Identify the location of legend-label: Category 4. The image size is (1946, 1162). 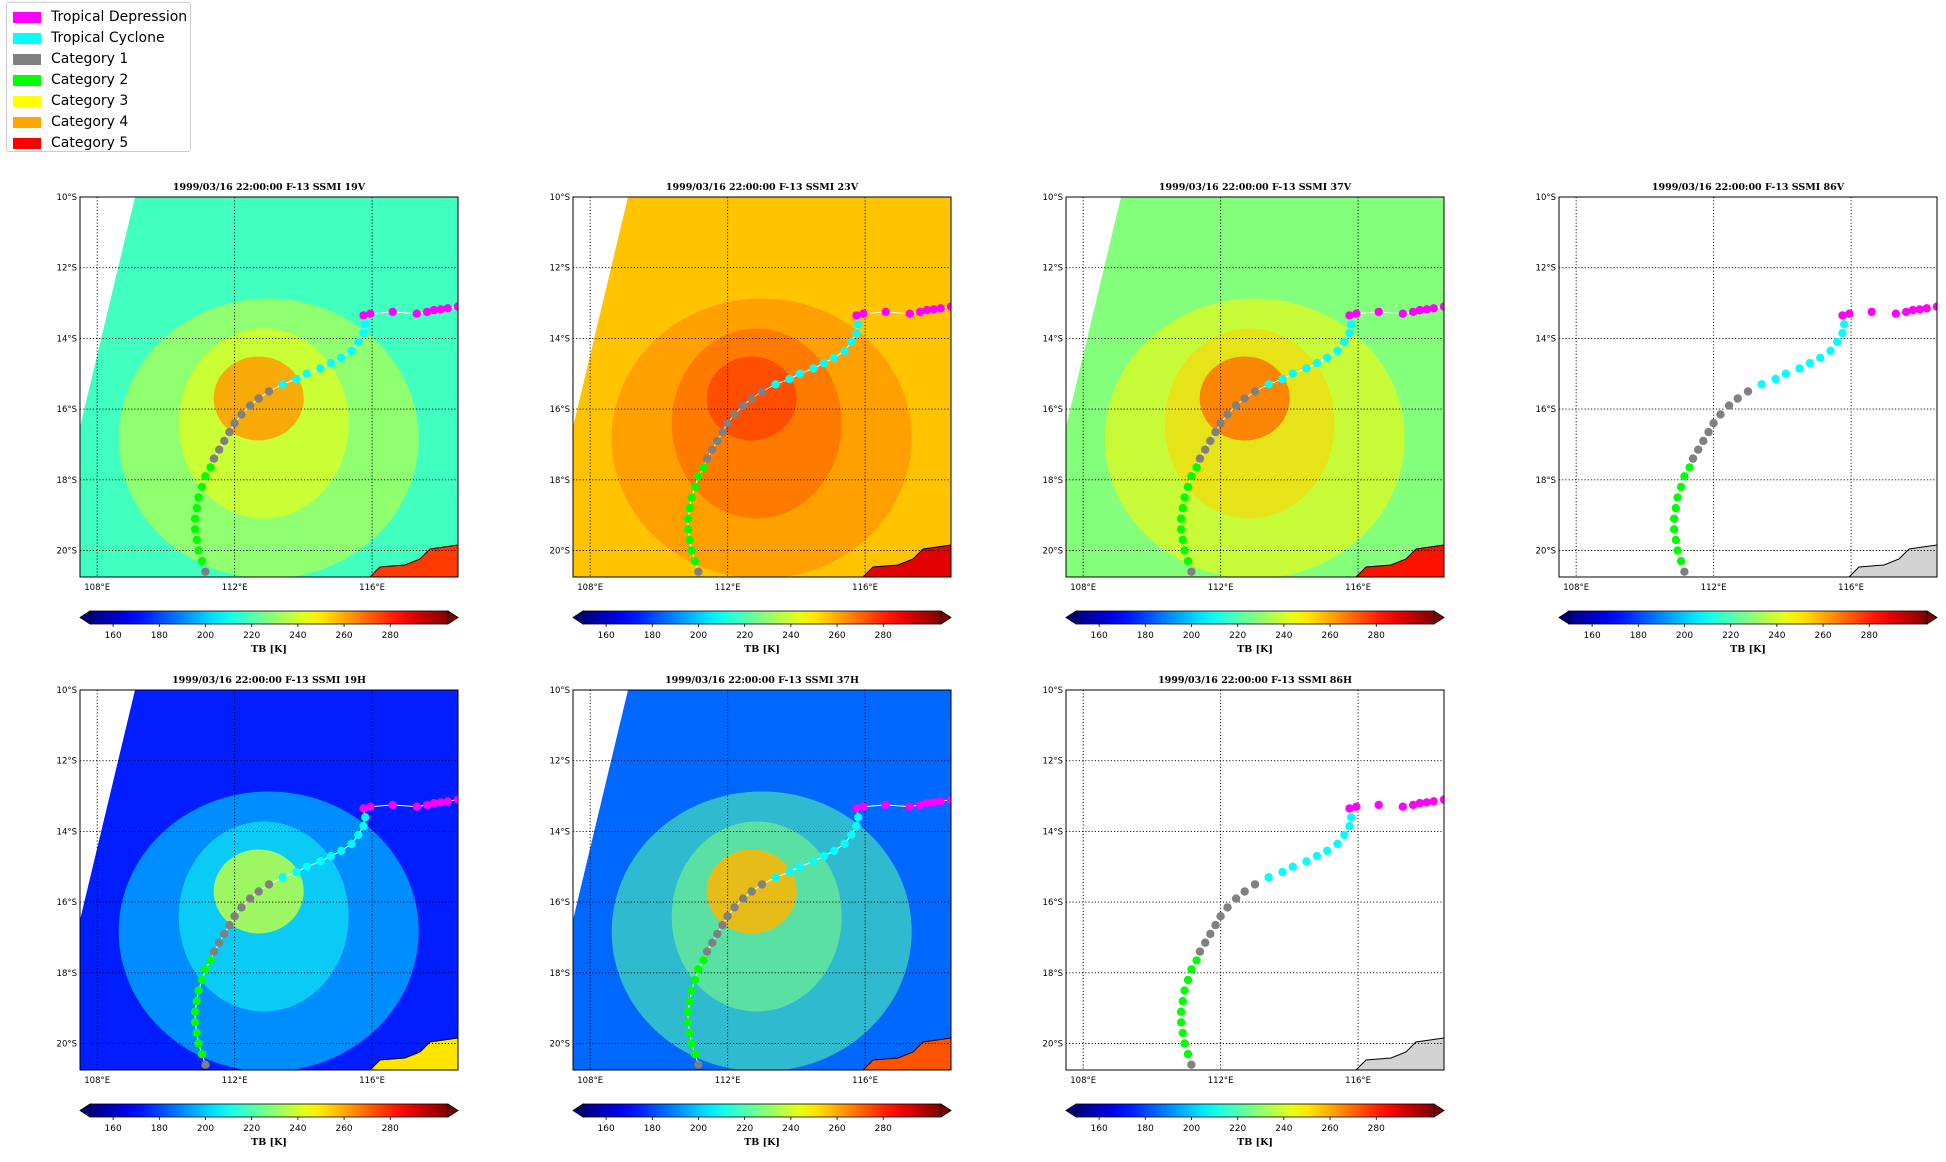
(90, 122).